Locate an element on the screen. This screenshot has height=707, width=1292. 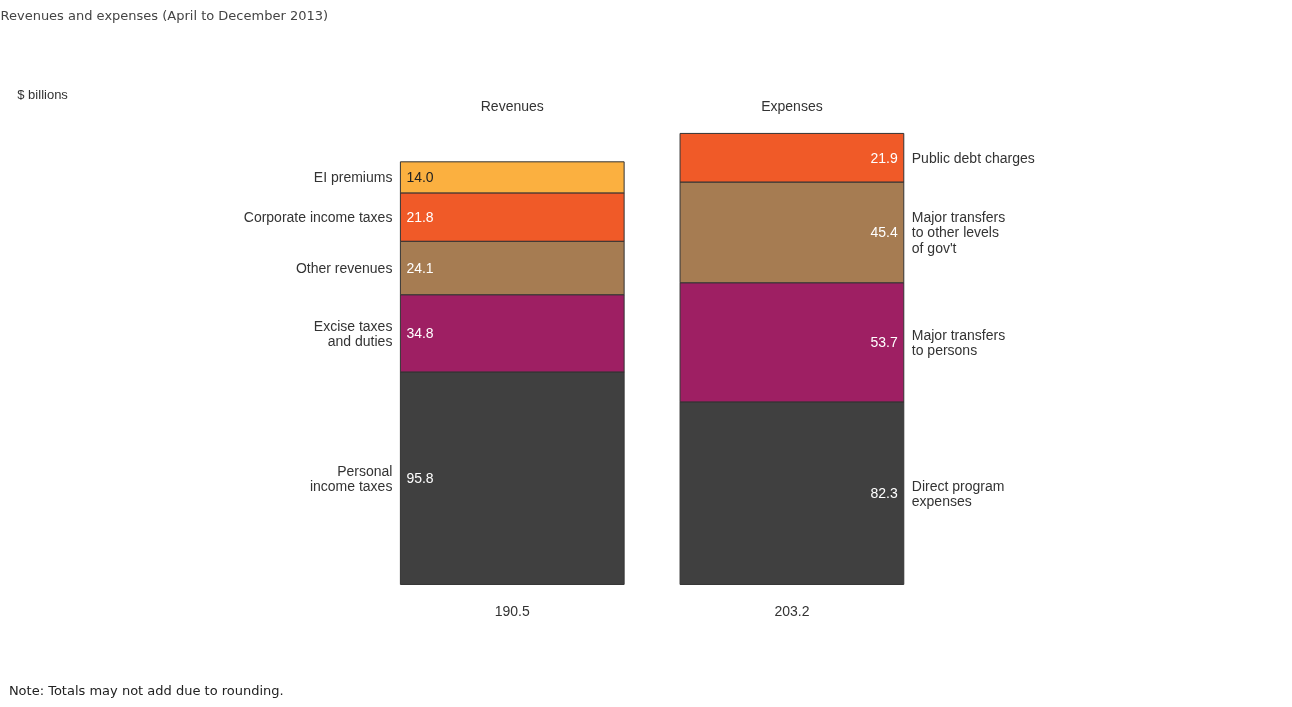
series-label: Personal income taxes is located at coordinates (351, 478).